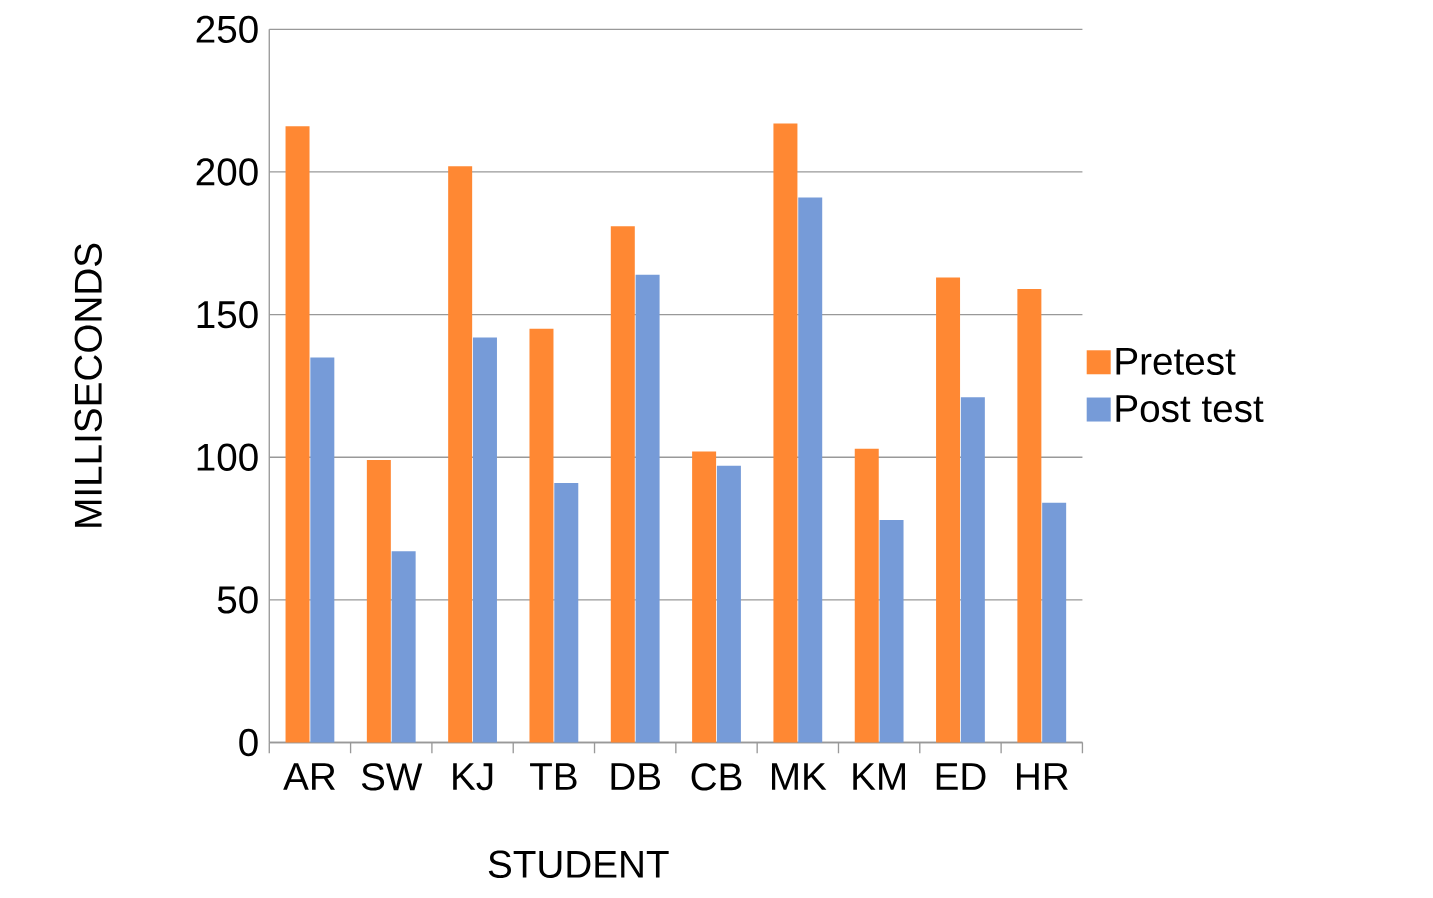 This screenshot has height=898, width=1433. What do you see at coordinates (248, 742) in the screenshot?
I see `y-tick-label: 0` at bounding box center [248, 742].